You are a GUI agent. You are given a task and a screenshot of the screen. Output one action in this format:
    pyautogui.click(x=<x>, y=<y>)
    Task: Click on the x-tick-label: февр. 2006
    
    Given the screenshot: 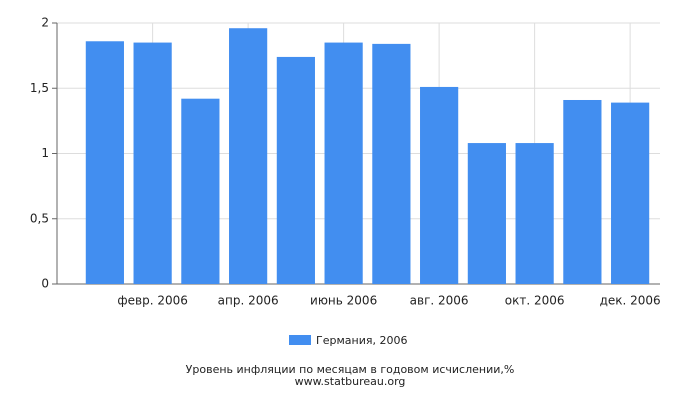 What is the action you would take?
    pyautogui.click(x=152, y=301)
    